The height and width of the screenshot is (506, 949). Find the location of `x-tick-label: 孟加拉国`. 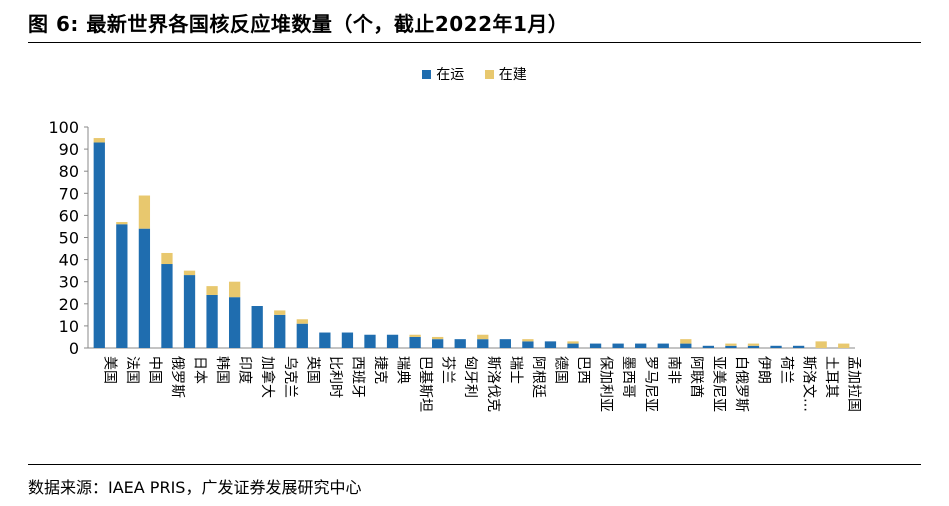

x-tick-label: 孟加拉国 is located at coordinates (854, 384).